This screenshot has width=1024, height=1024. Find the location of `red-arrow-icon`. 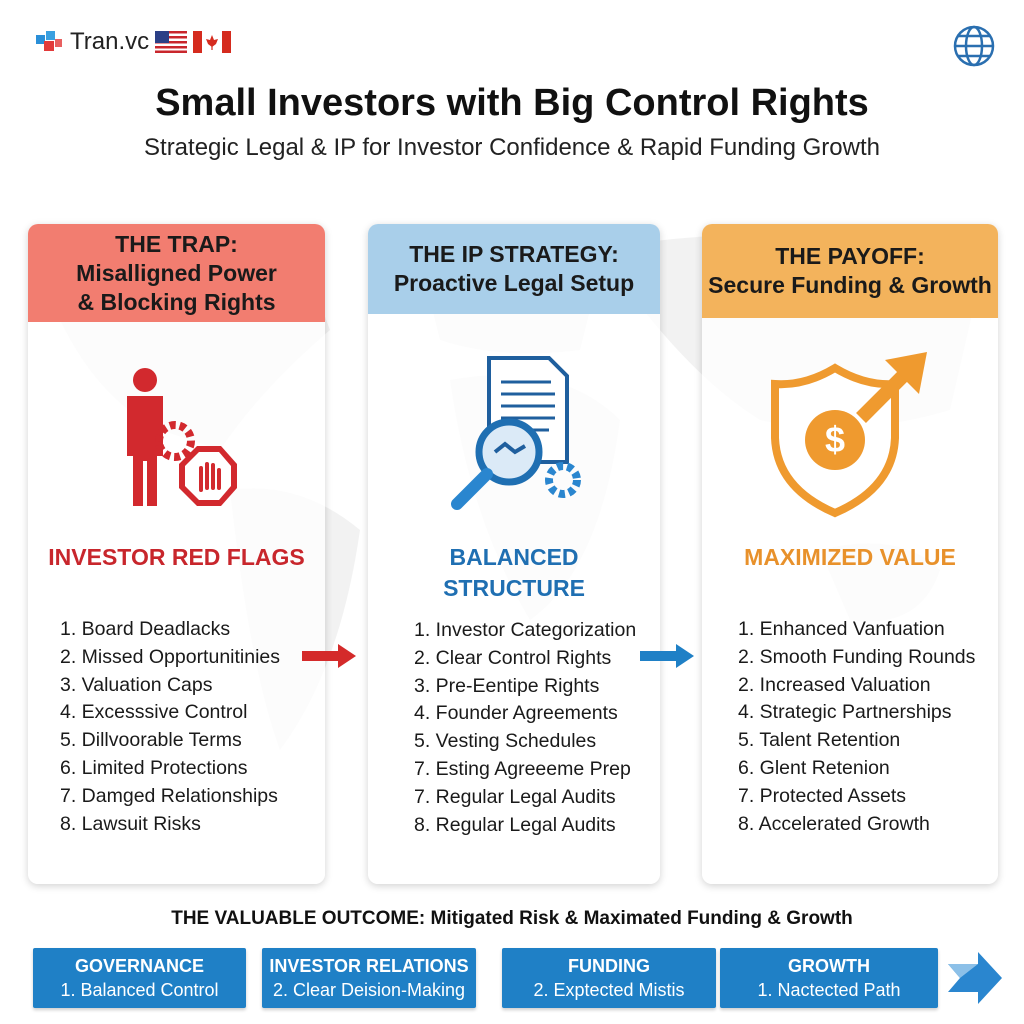

red-arrow-icon is located at coordinates (329, 656).